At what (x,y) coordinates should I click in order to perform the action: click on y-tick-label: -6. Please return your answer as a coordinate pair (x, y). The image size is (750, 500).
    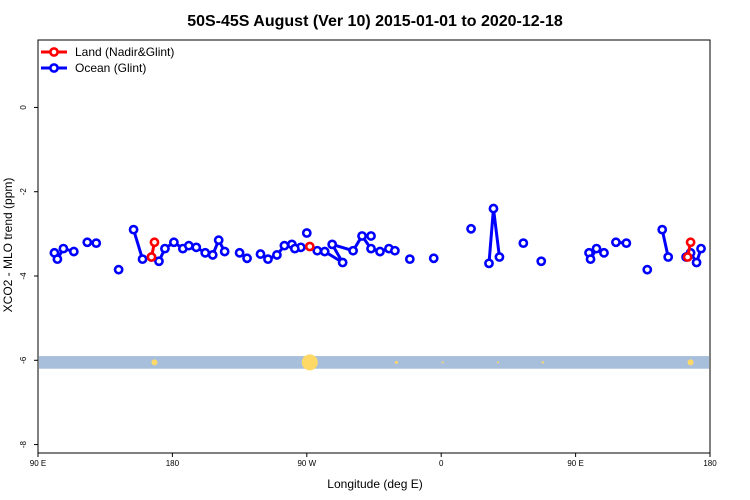
    Looking at the image, I should click on (23, 360).